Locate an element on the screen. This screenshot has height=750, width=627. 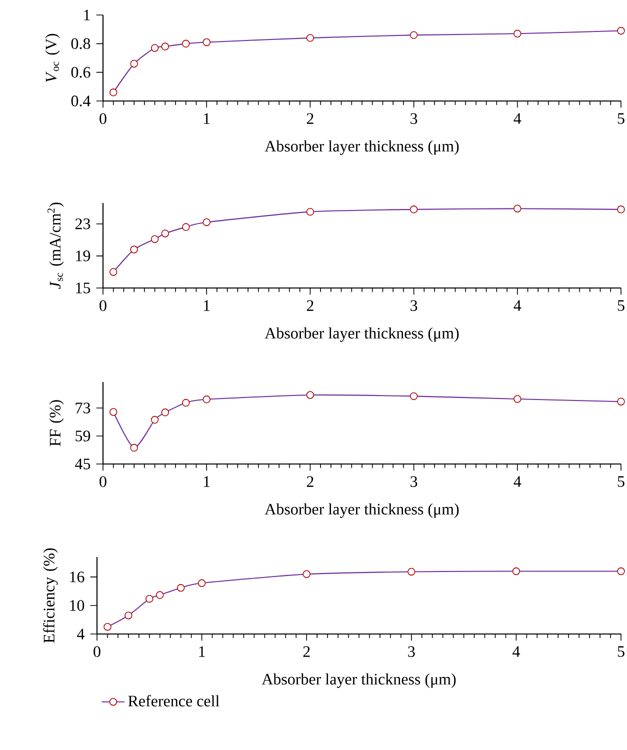
y-axis-title: Efficiency (%) is located at coordinates (50, 595).